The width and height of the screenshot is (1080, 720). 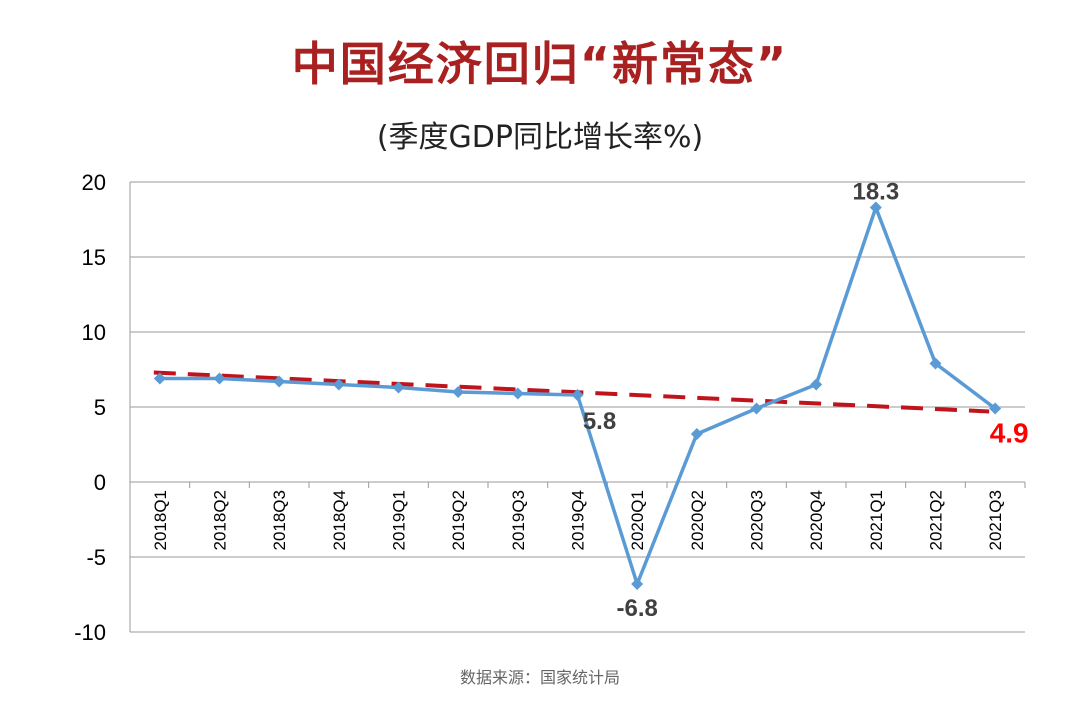 I want to click on x-tick-label: 2020Q1, so click(x=637, y=520).